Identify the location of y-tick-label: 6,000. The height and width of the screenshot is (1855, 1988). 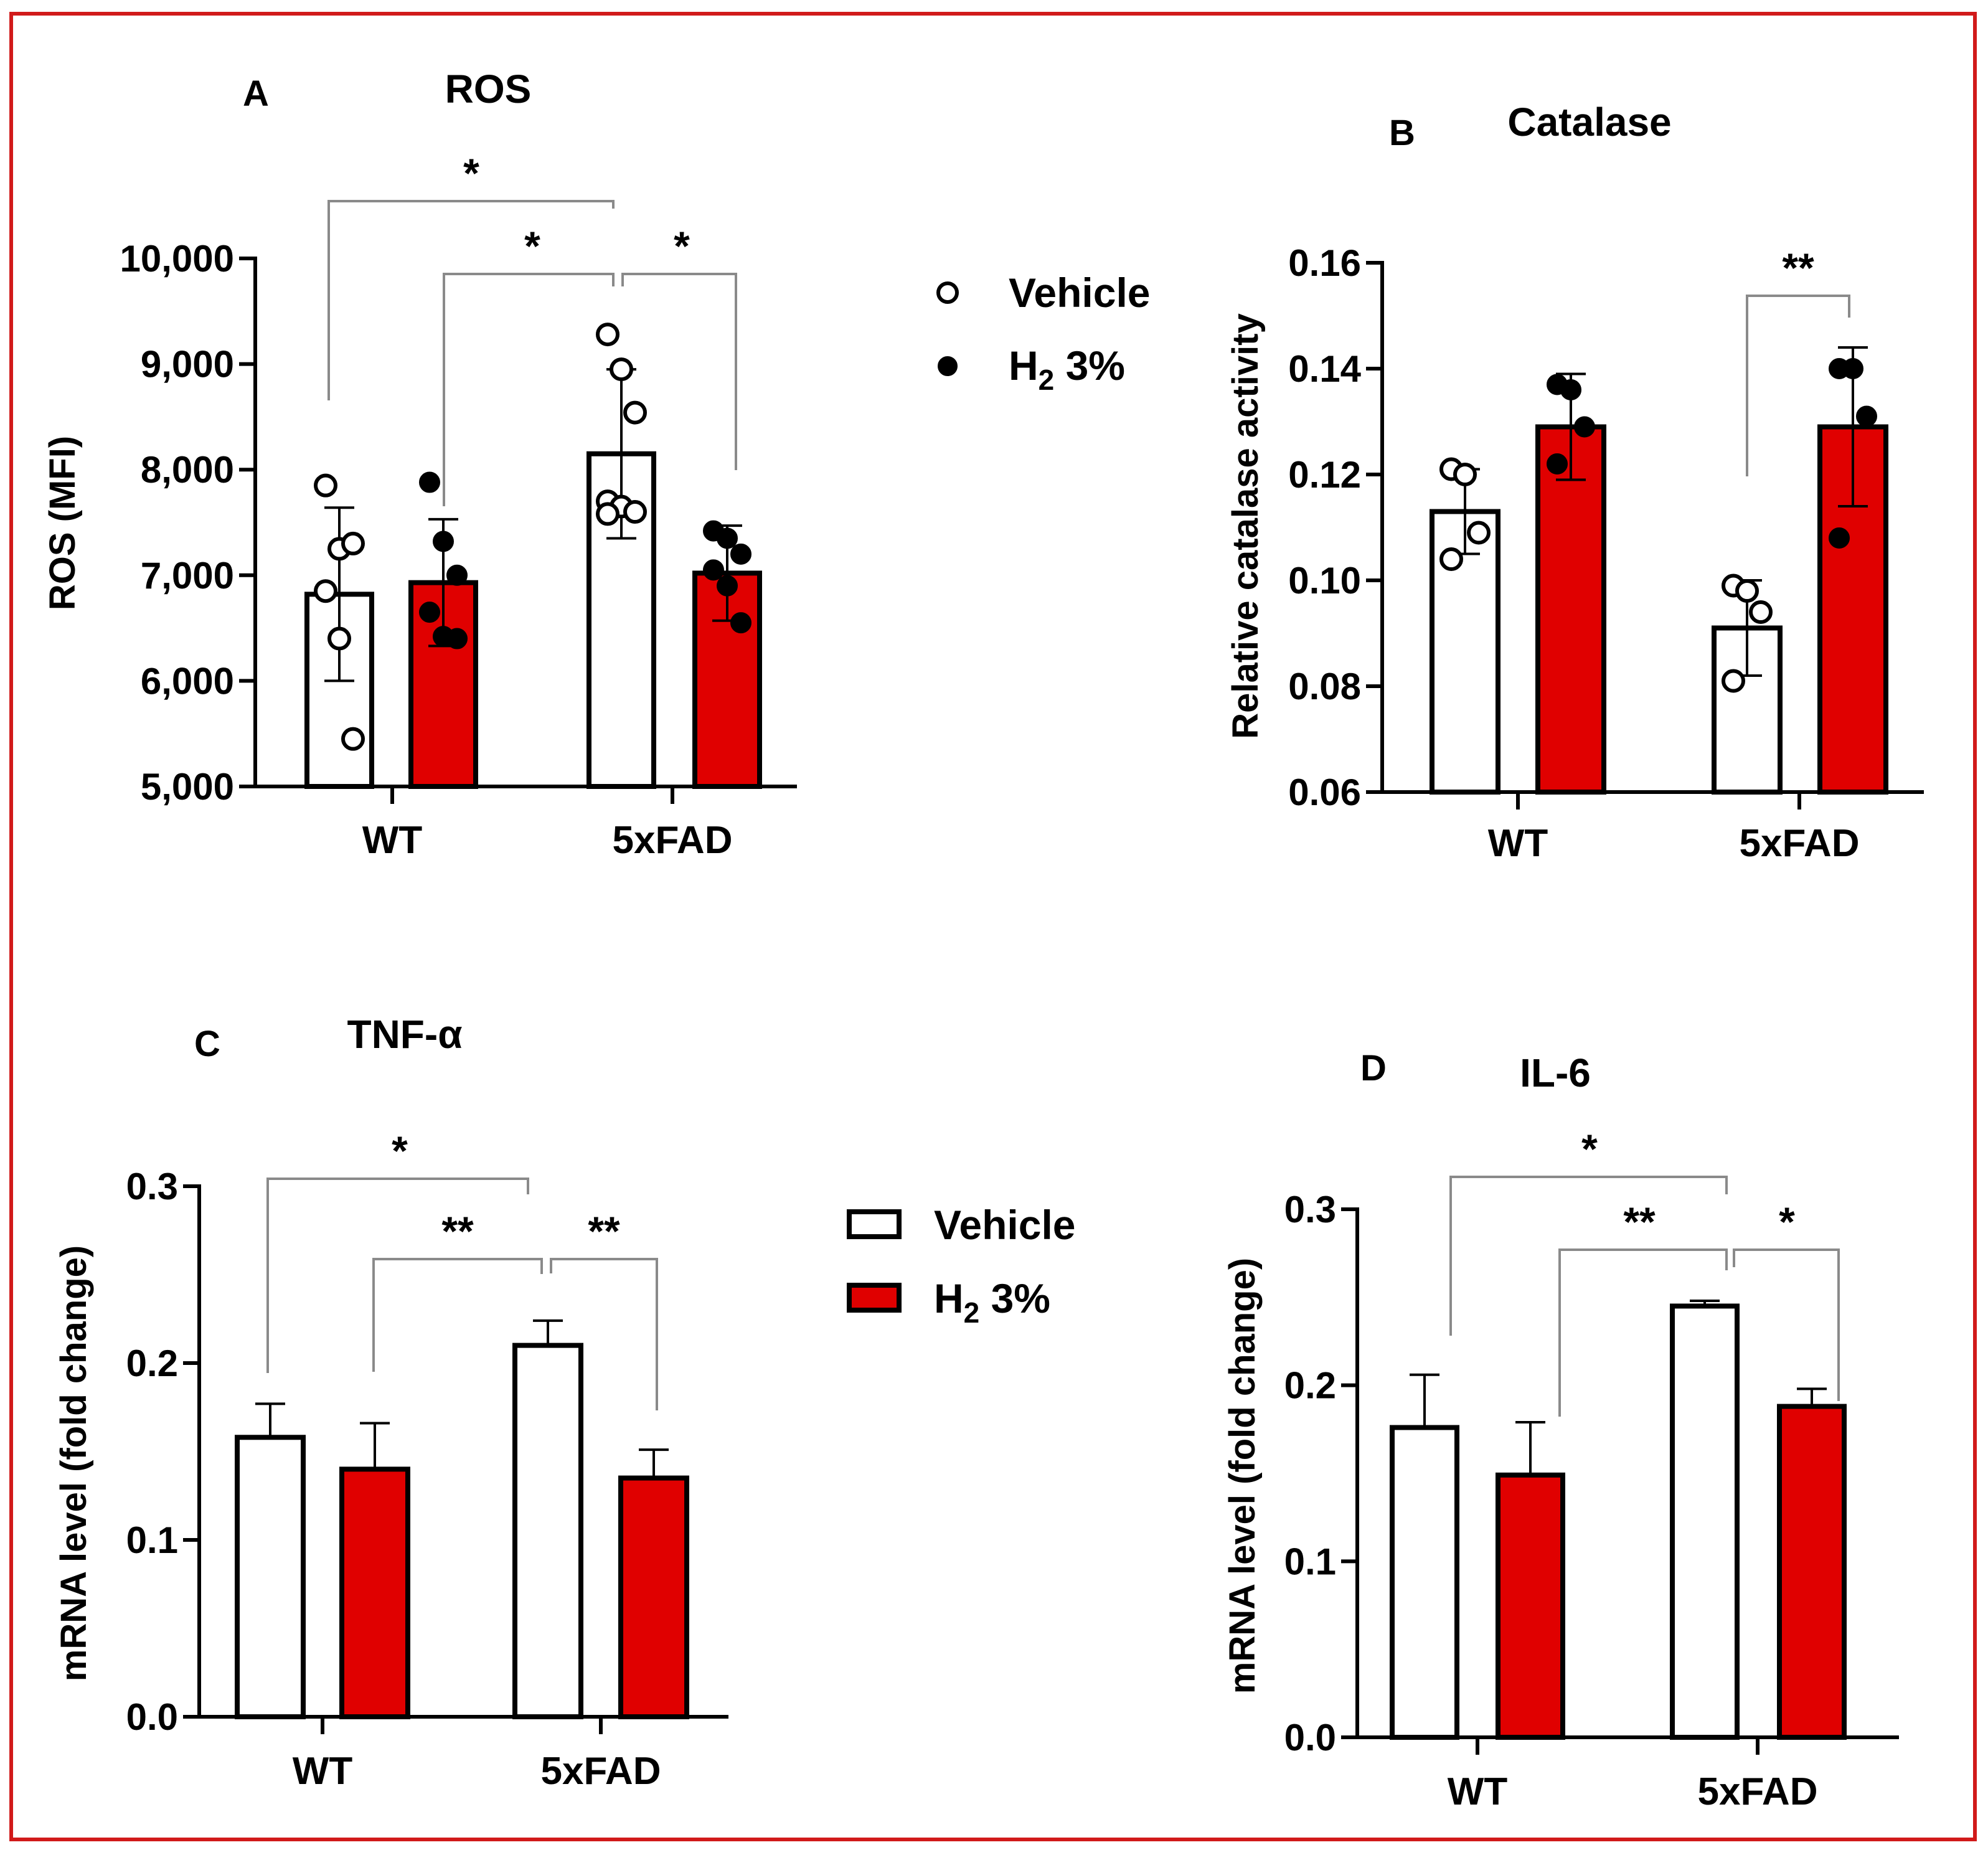
(187, 681).